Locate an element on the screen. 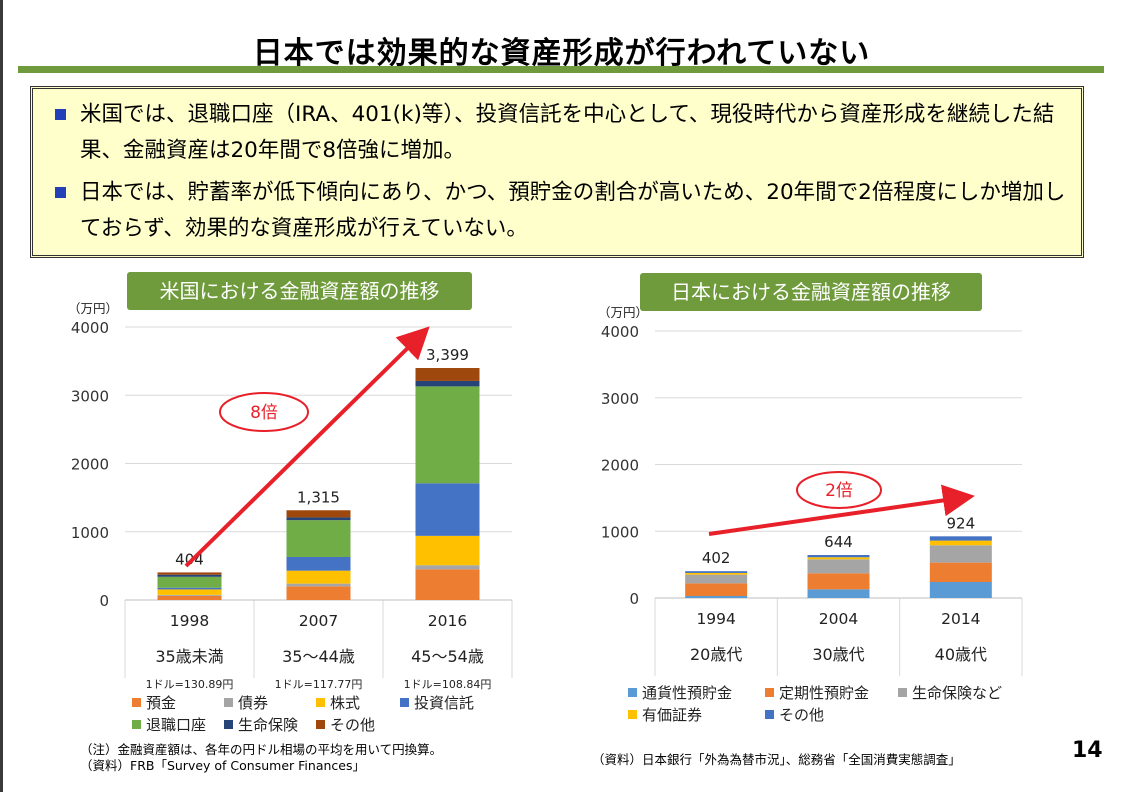 The width and height of the screenshot is (1123, 792). us-bar-total-label: 1,315 is located at coordinates (318, 497).